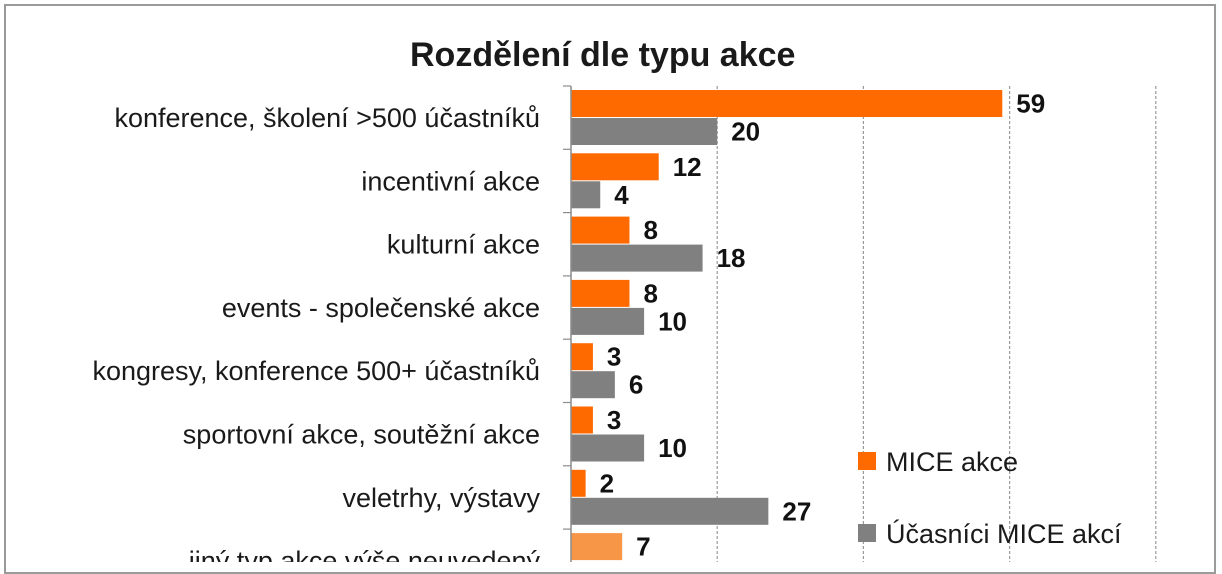  I want to click on category-label-0: konference, školení >500 účastníků, so click(327, 118).